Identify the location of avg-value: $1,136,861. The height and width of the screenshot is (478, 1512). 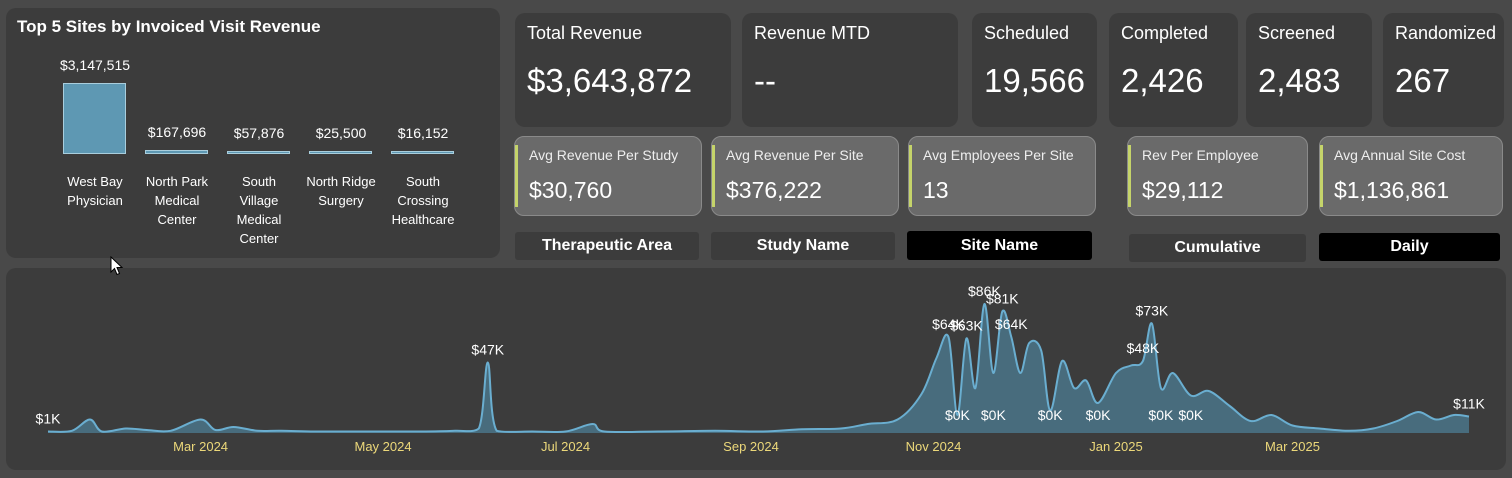
(1392, 190).